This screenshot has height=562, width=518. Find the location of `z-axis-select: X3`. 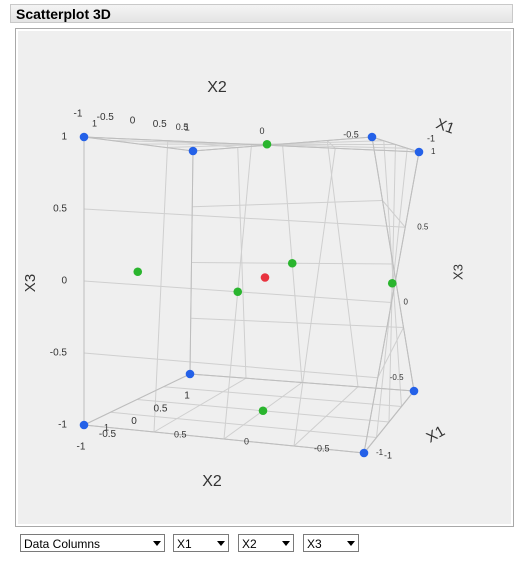

z-axis-select: X3 is located at coordinates (331, 543).